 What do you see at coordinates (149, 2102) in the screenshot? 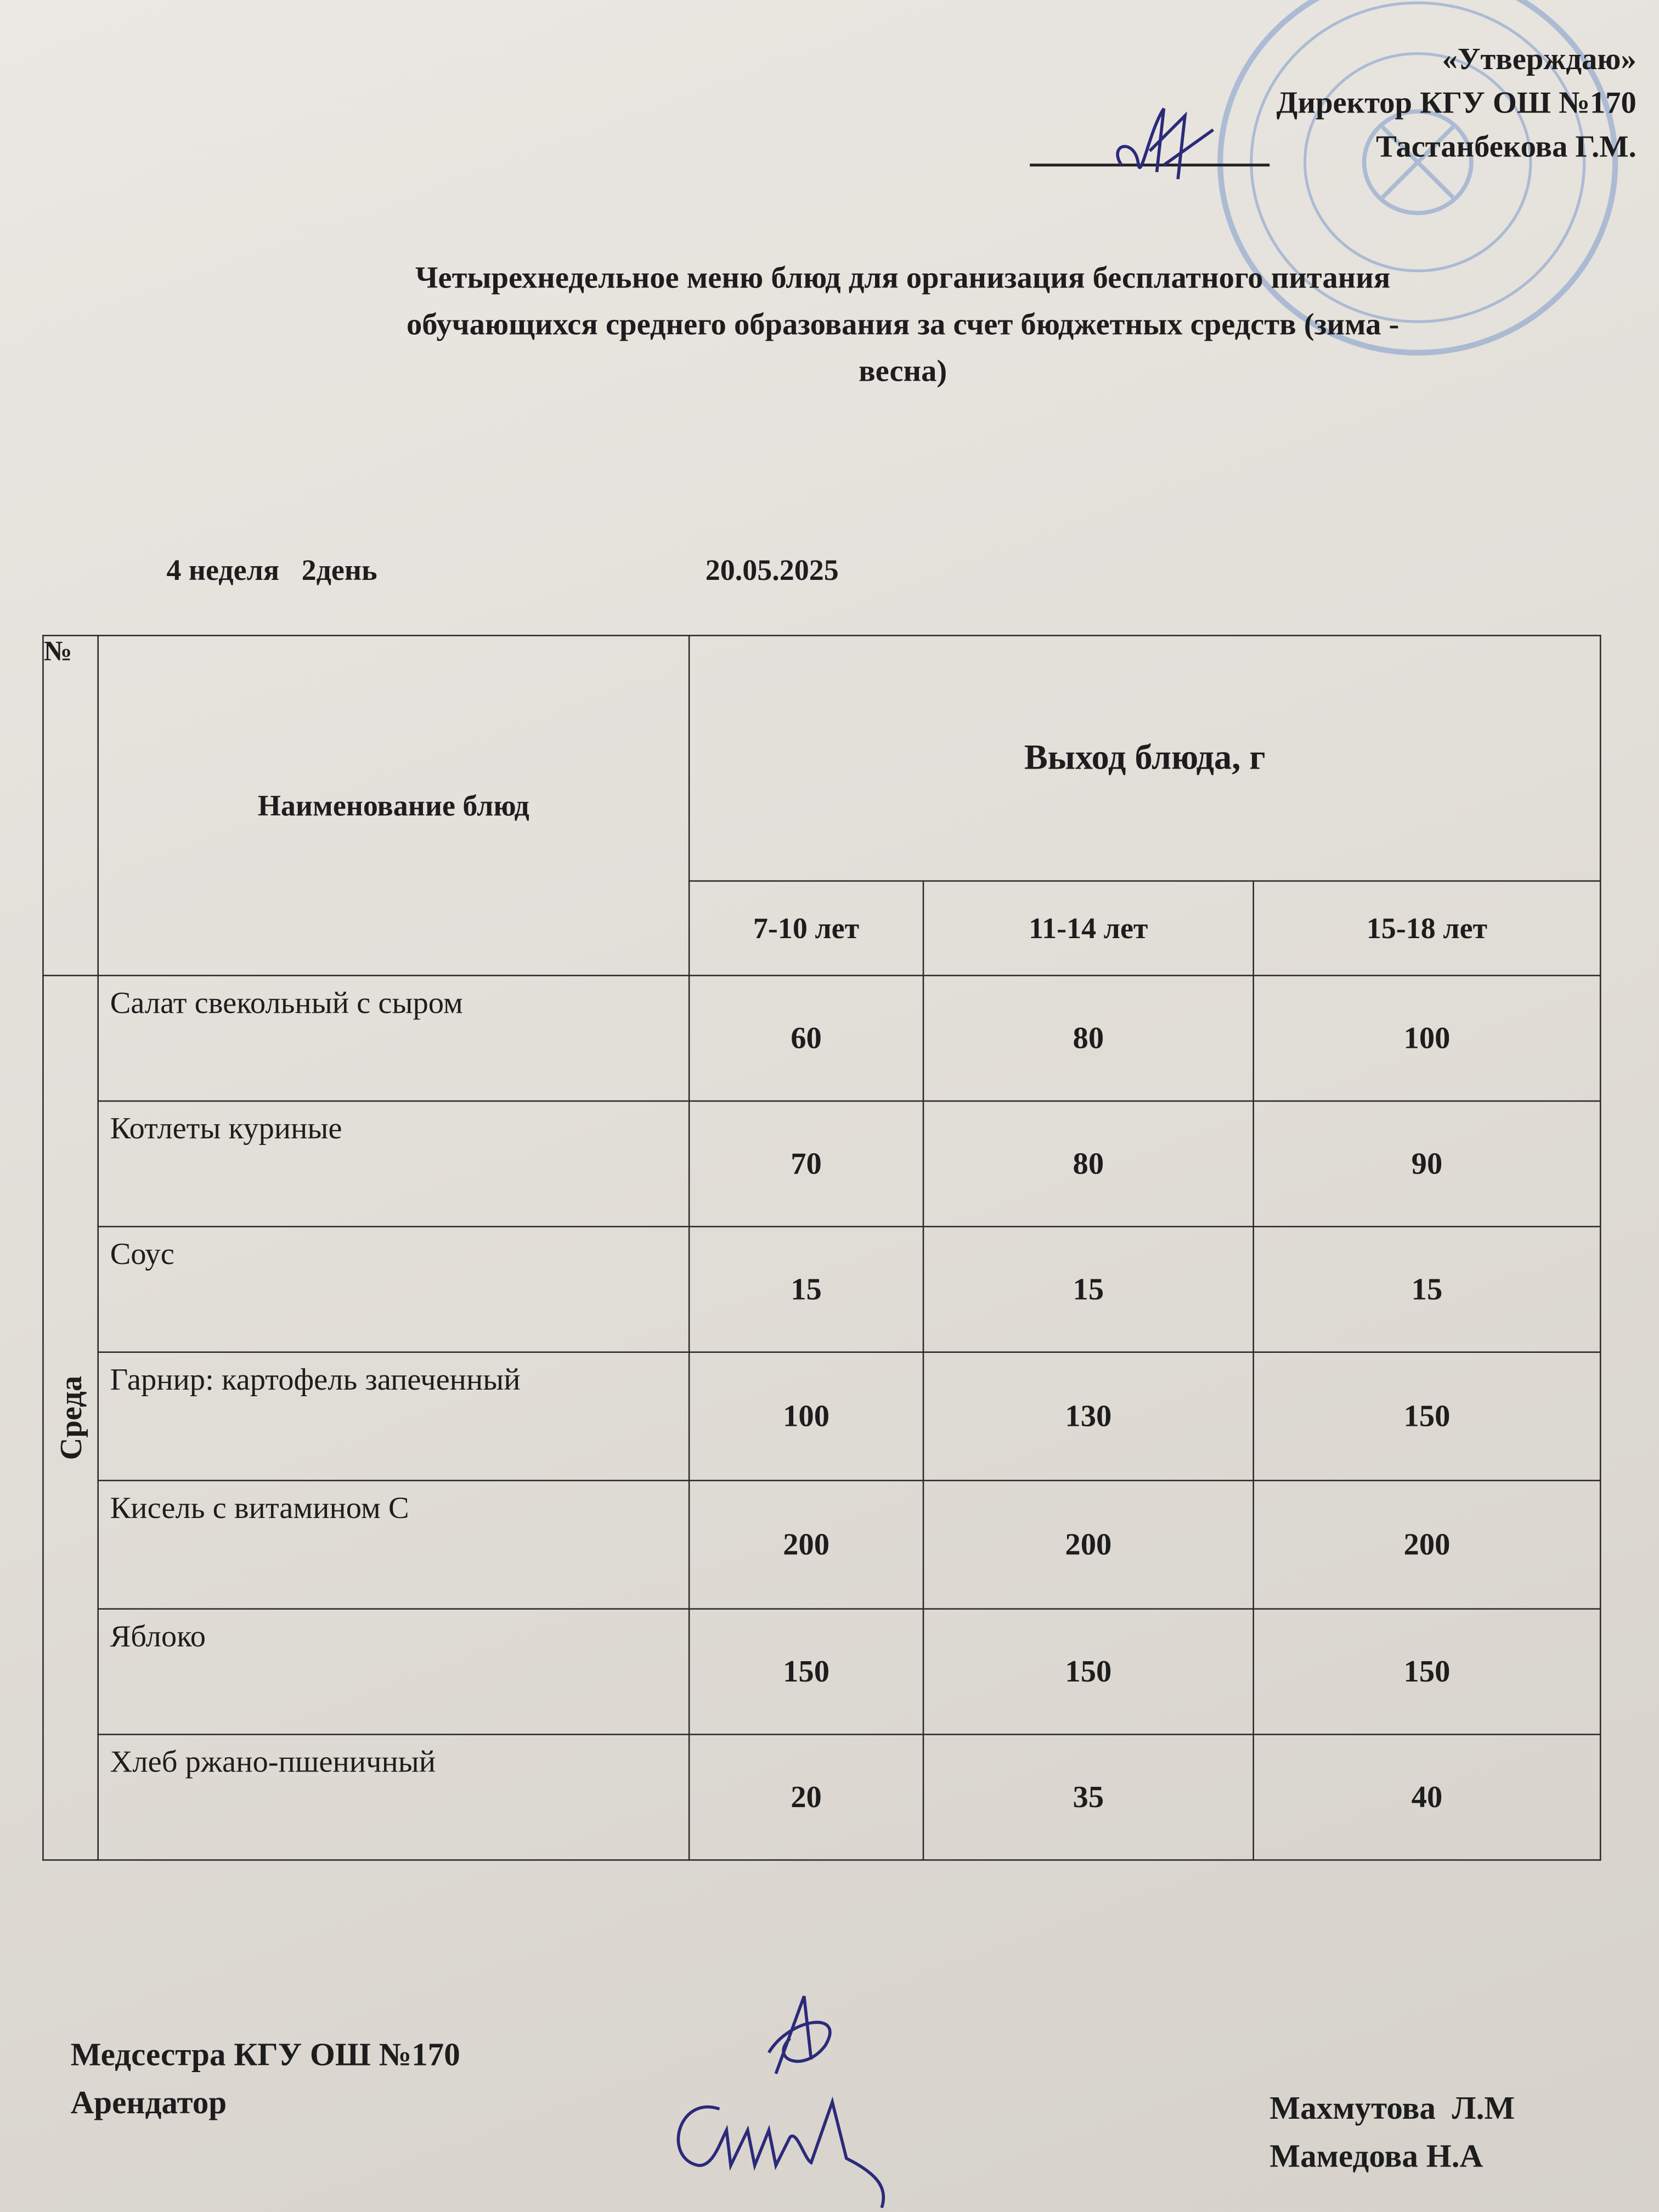
I see `tenant-label: Арендатор` at bounding box center [149, 2102].